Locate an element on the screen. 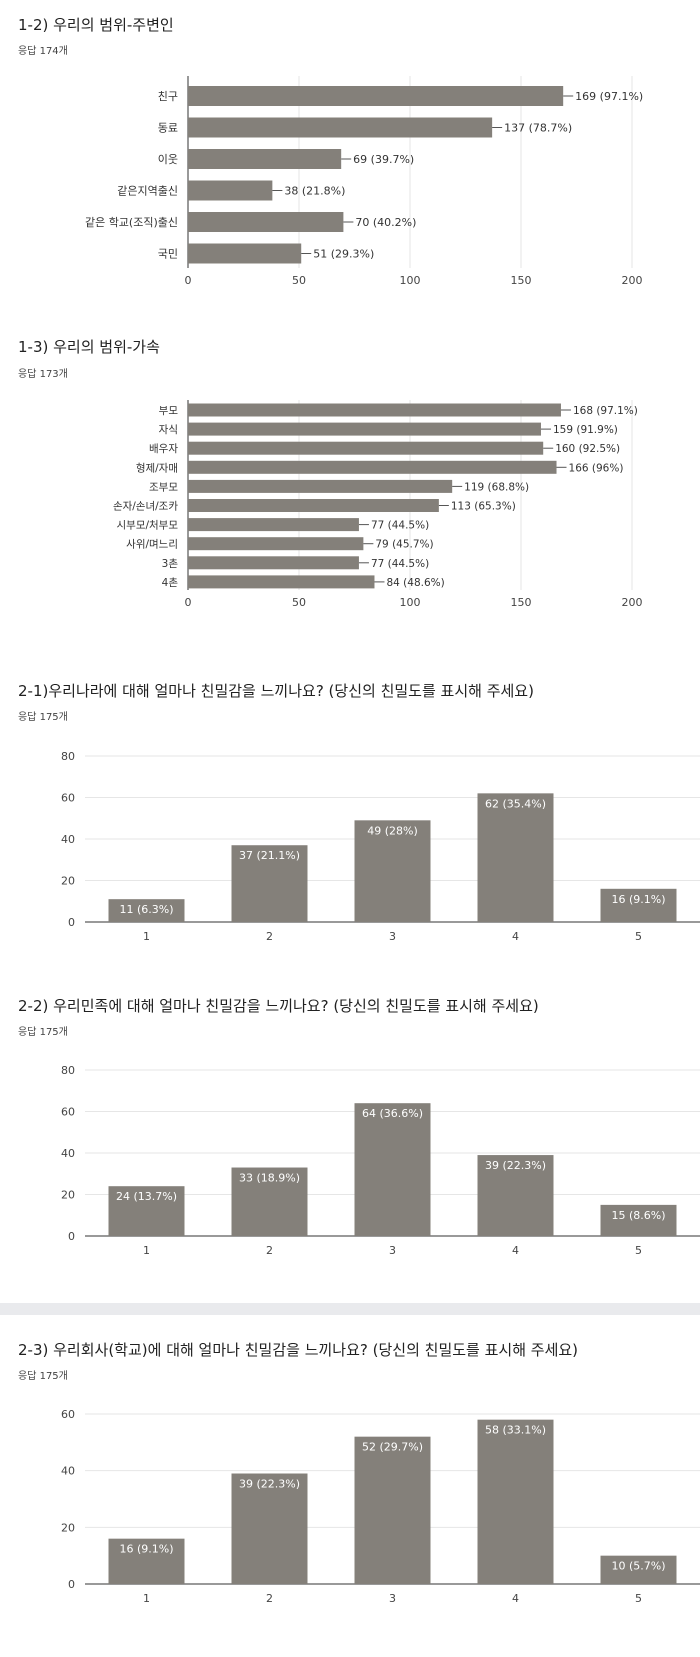 Image resolution: width=700 pixels, height=1657 pixels. category-label: 같은 학교(조직)출신 is located at coordinates (131, 222).